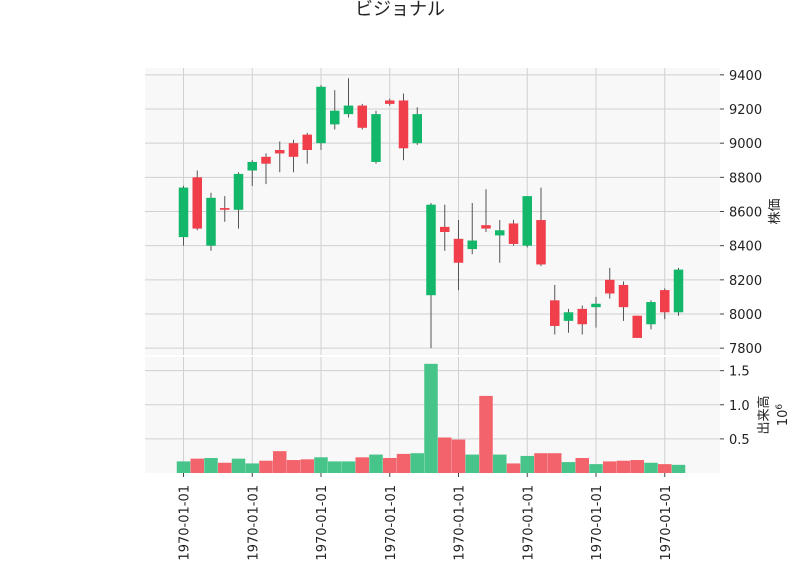  I want to click on volume-tick-label: 0.5, so click(739, 440).